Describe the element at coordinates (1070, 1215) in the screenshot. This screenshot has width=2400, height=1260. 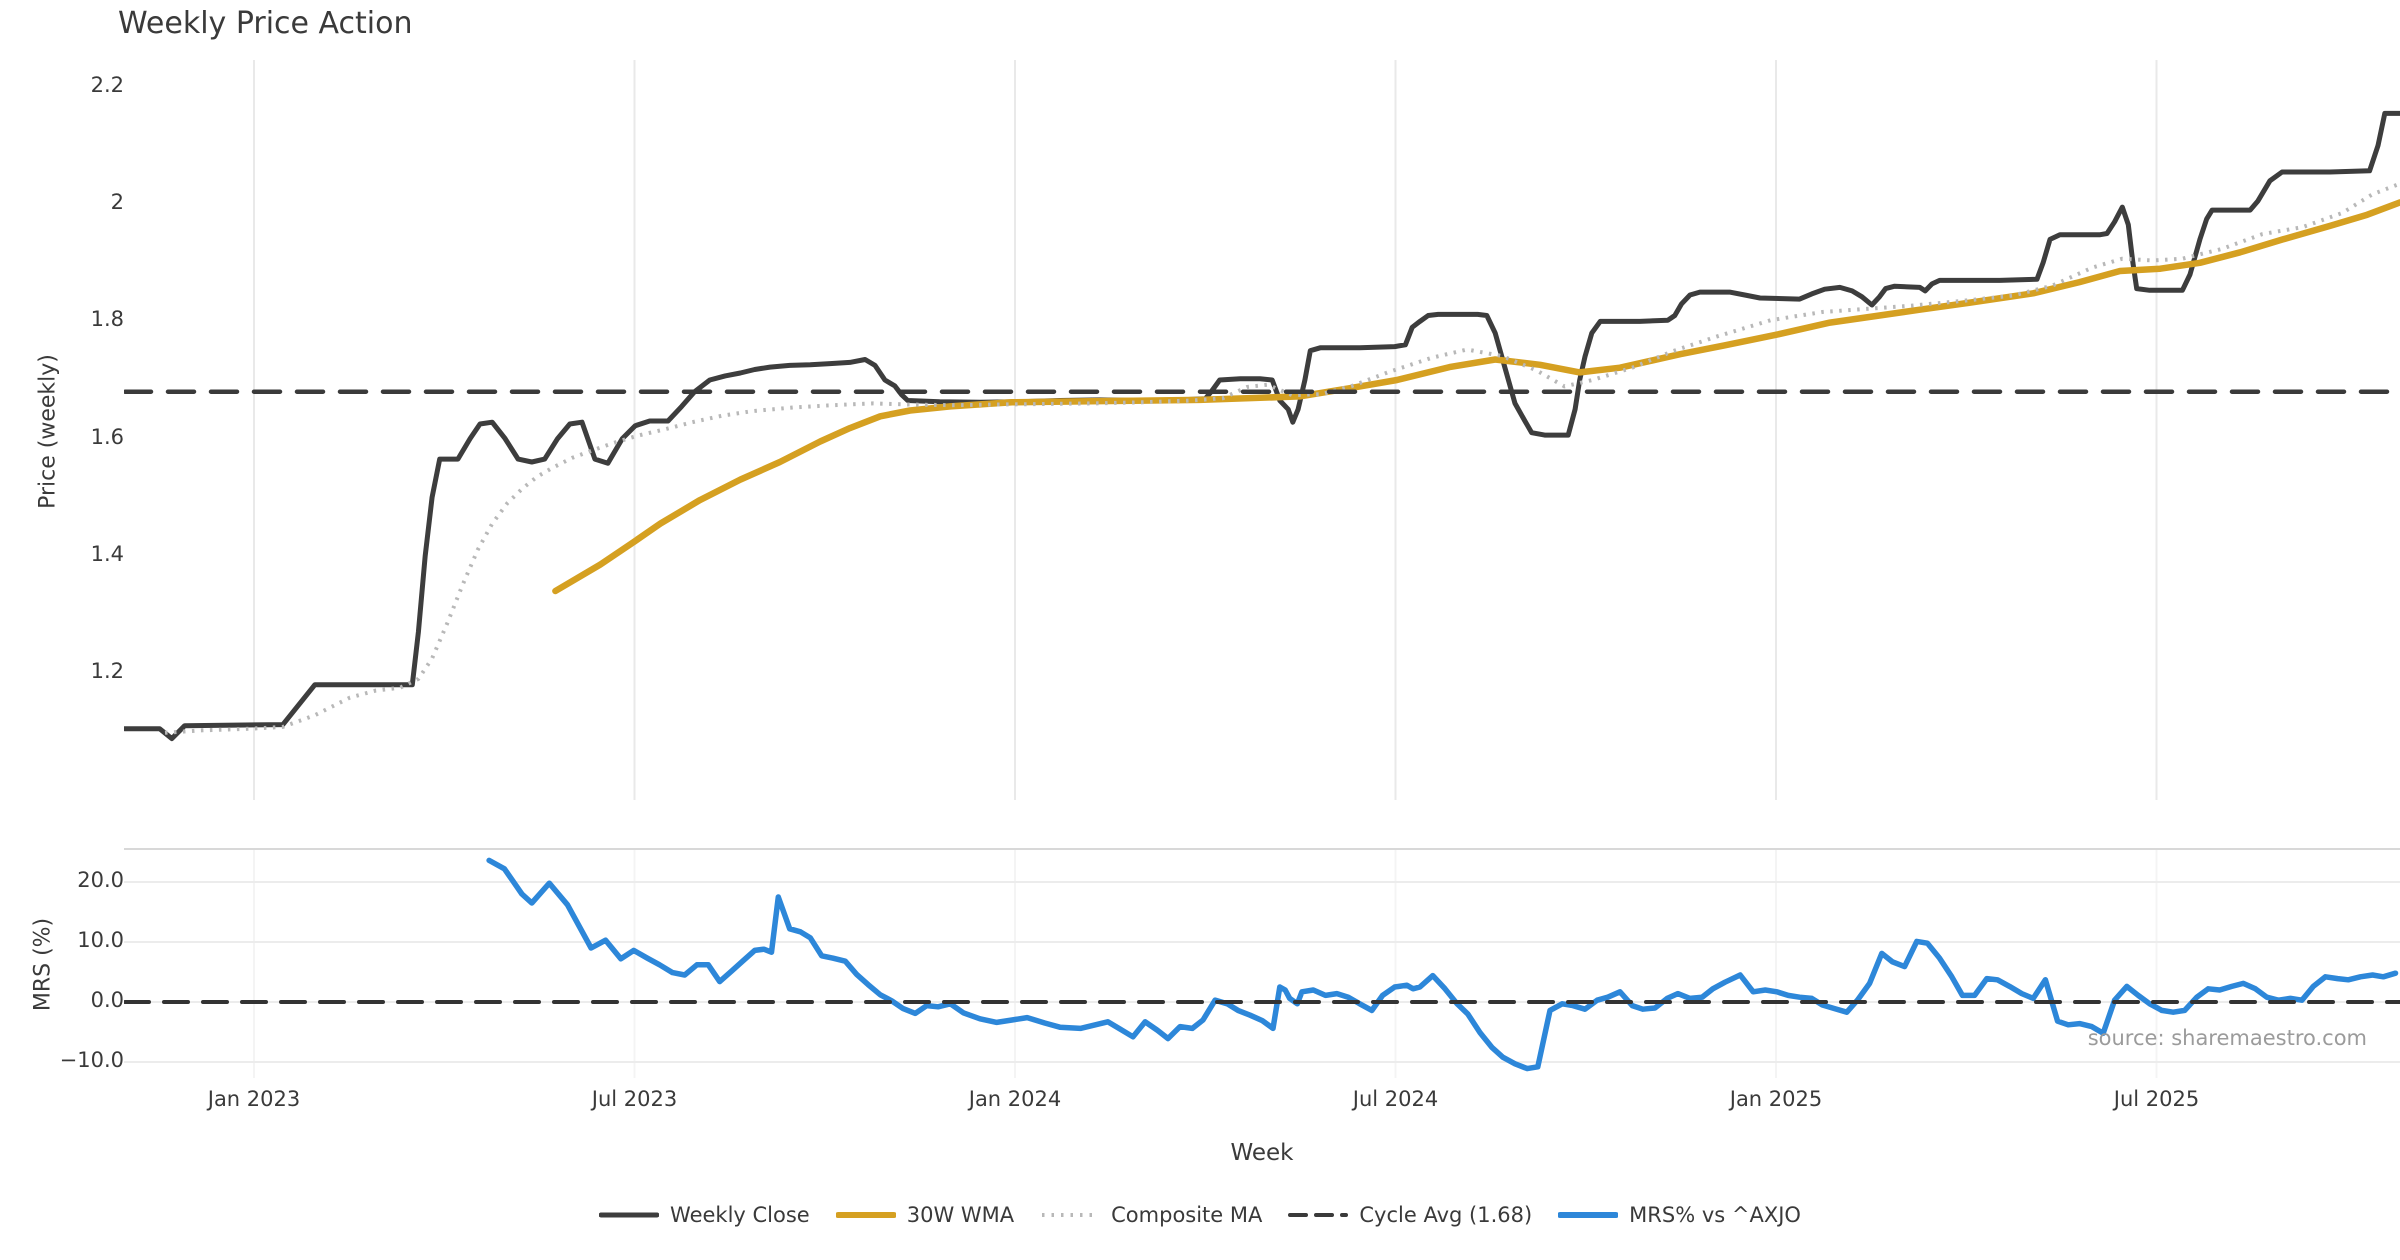
I see `legend-swatch-dotted-line` at that location.